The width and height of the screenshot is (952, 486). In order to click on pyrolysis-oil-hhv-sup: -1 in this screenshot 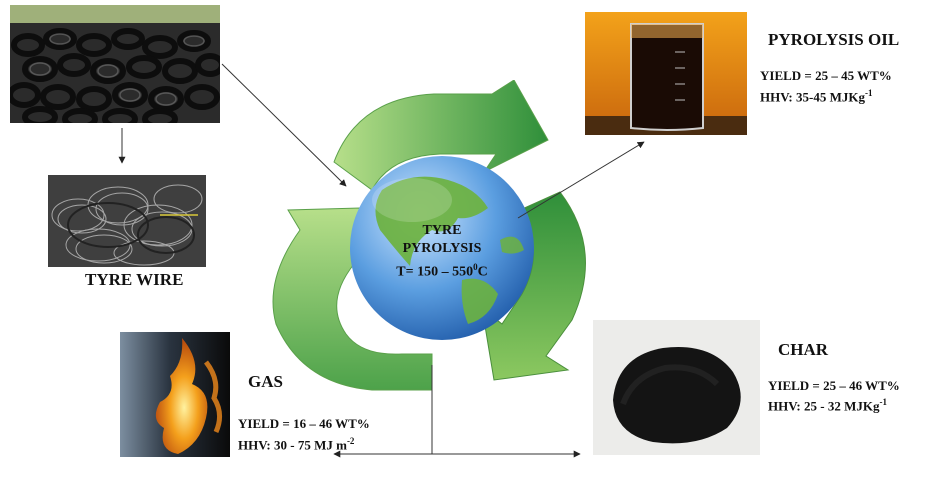, I will do `click(868, 93)`.